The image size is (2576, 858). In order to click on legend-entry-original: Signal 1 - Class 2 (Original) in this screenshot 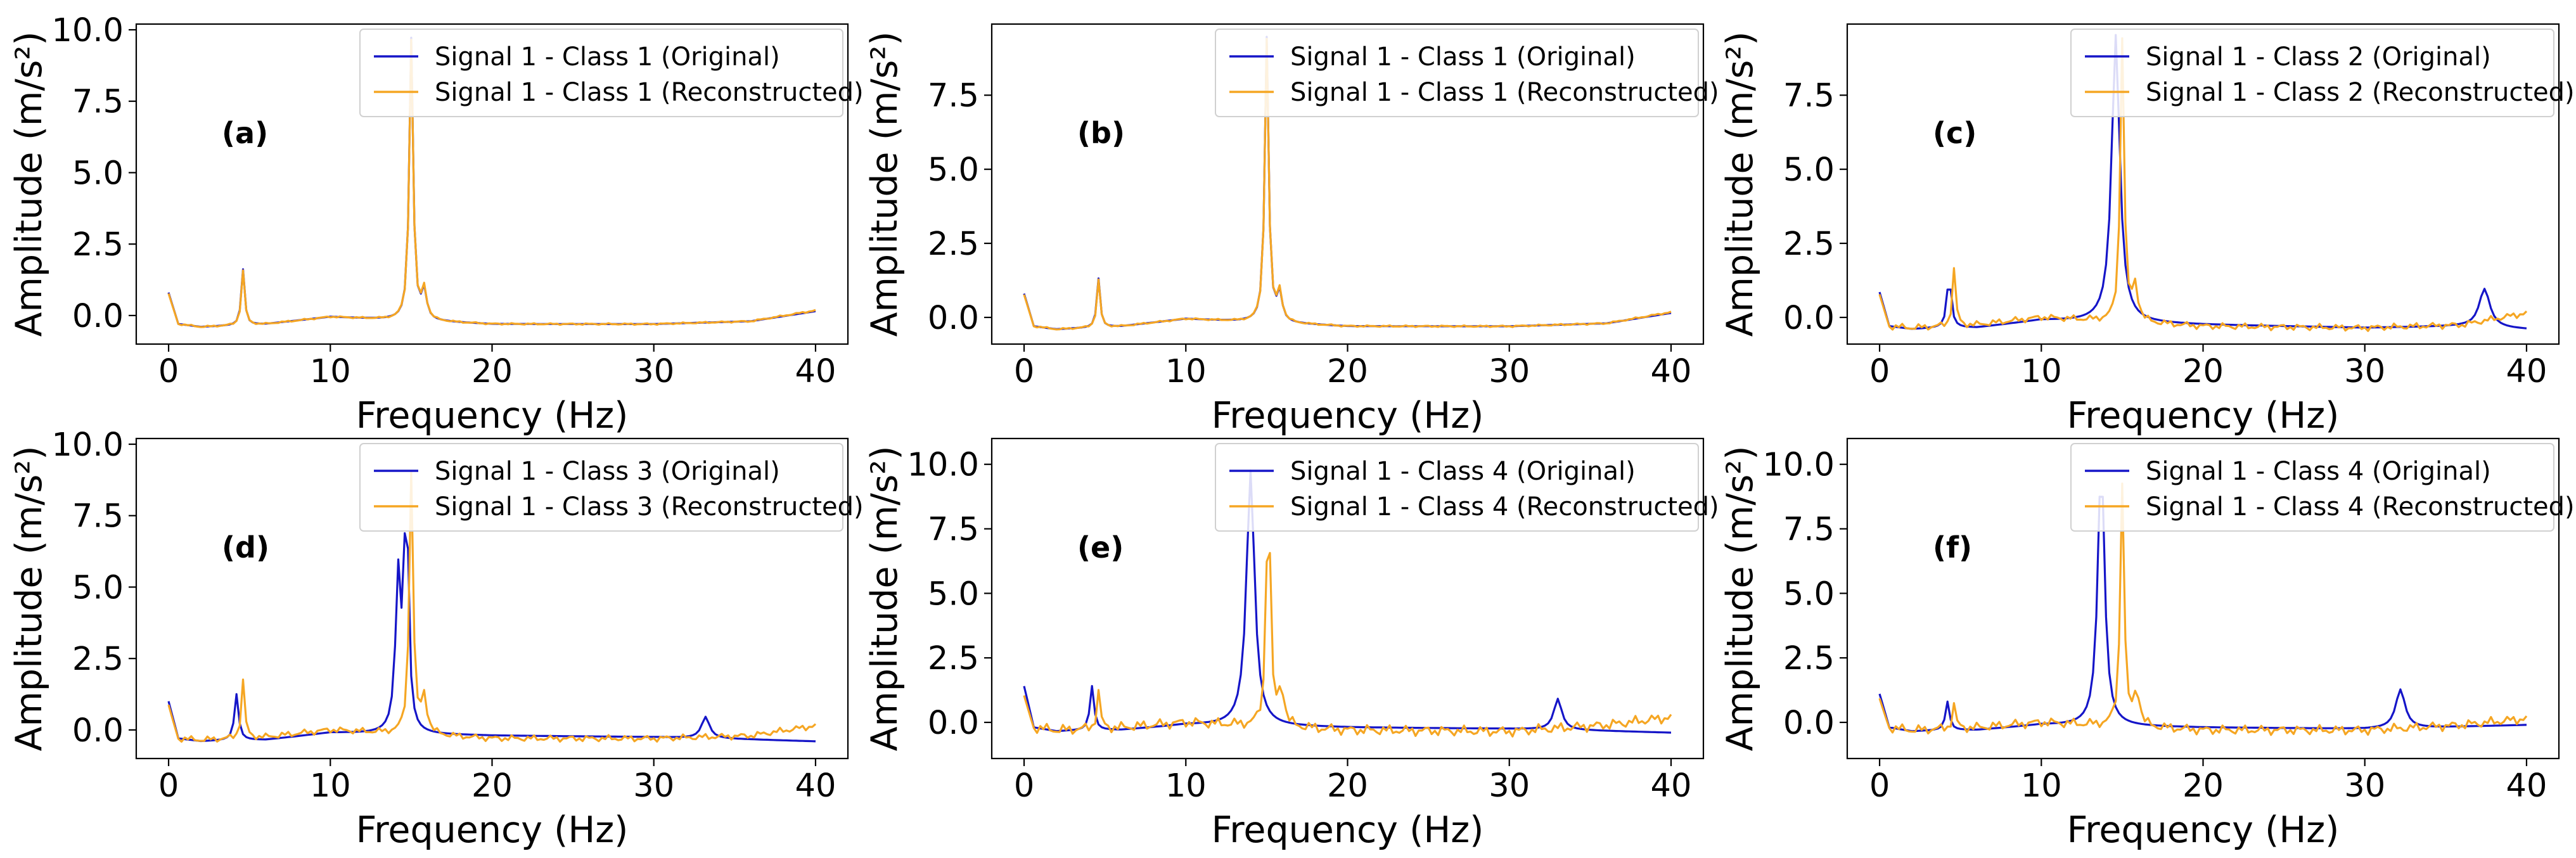, I will do `click(2318, 57)`.